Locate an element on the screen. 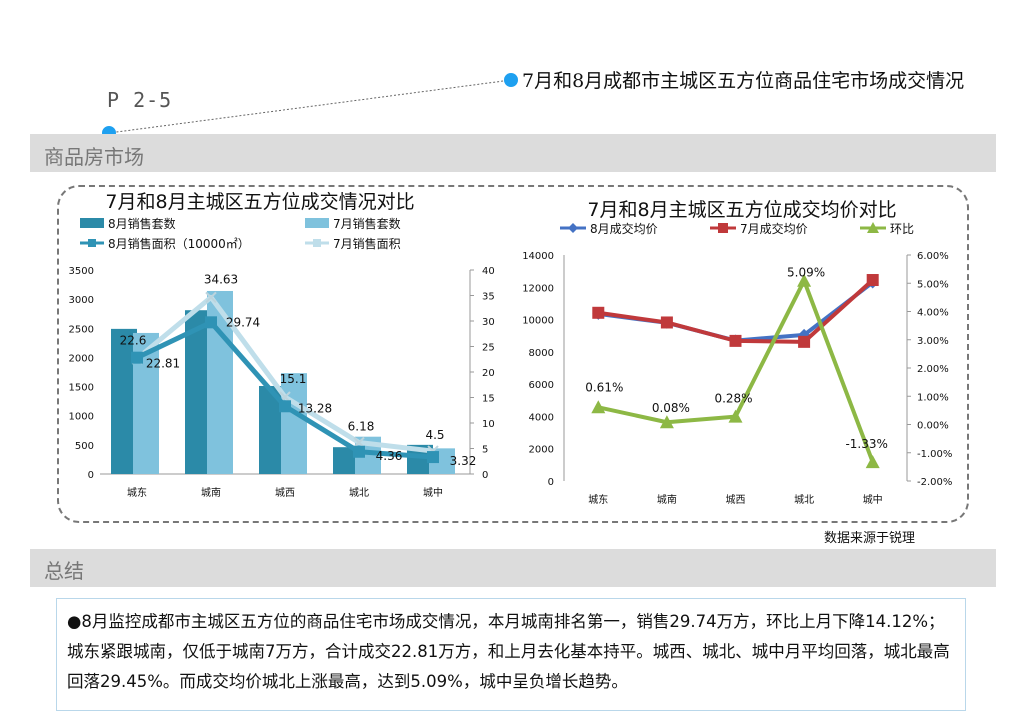  right-tick-label: 1.00% is located at coordinates (933, 397).